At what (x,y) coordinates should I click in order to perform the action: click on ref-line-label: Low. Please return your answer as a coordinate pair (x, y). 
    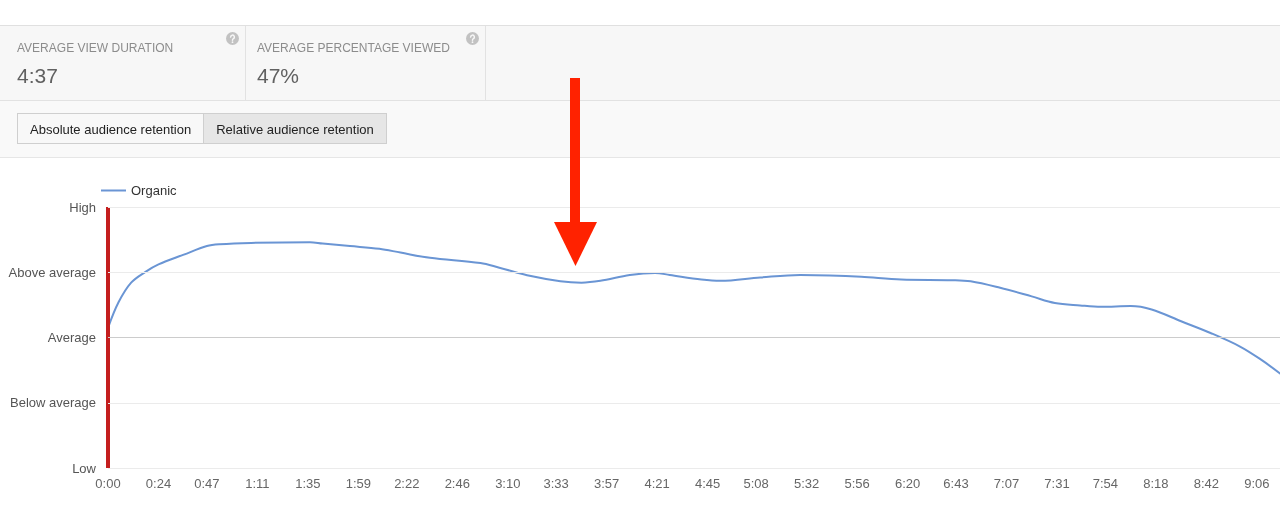
    Looking at the image, I should click on (84, 468).